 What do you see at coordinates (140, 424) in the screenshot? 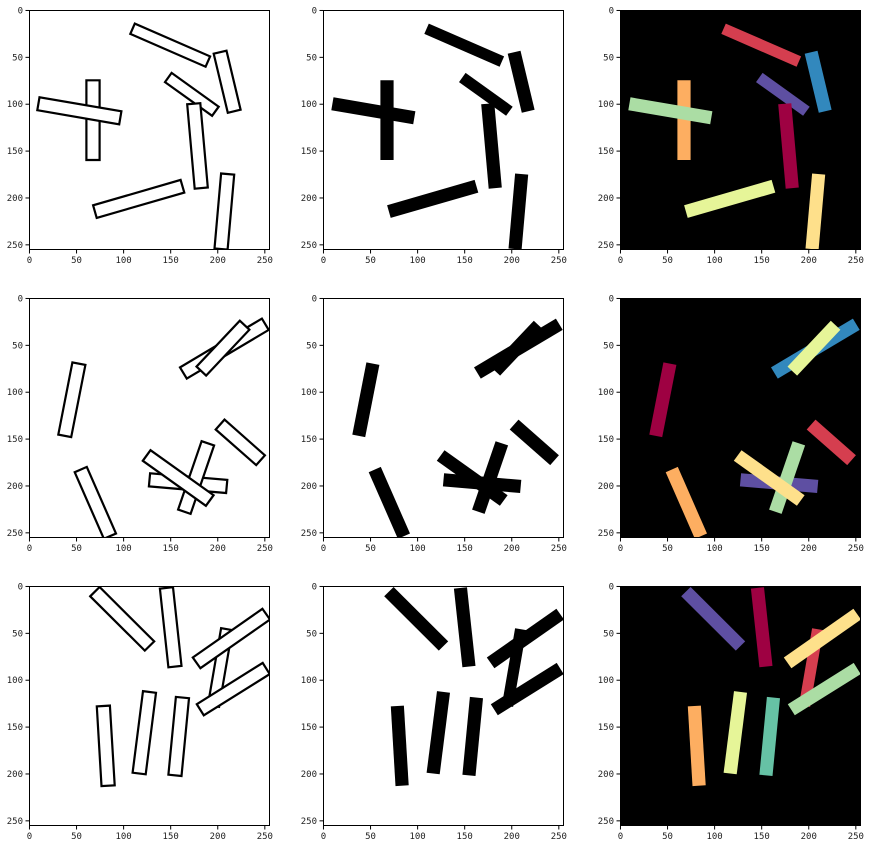
I see `panel-r2-outline: 0 0 50 50 100 100 150 150 200 200 250 250` at bounding box center [140, 424].